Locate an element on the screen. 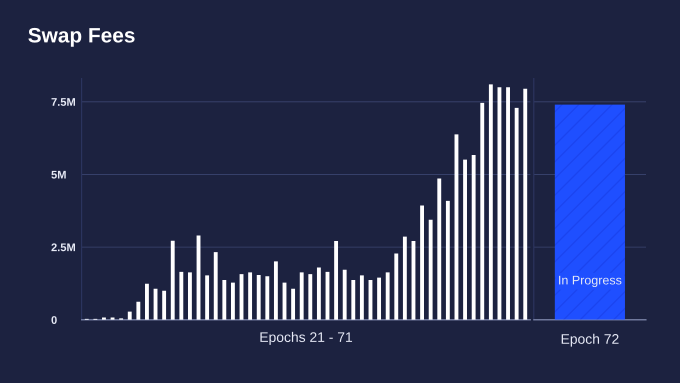  y-tick-label: 5M is located at coordinates (58, 174).